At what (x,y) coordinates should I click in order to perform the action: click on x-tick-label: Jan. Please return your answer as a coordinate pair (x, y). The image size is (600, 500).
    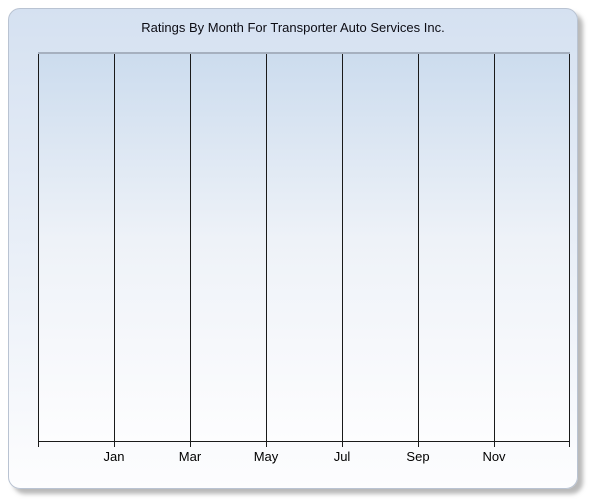
    Looking at the image, I should click on (114, 456).